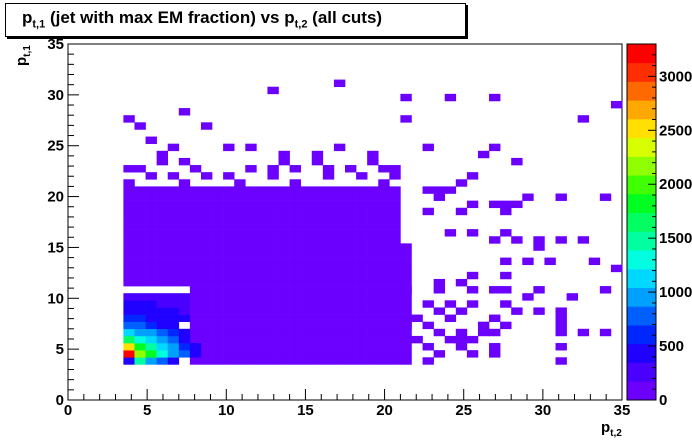 This screenshot has height=444, width=692. Describe the element at coordinates (622, 410) in the screenshot. I see `x-tick-label: 35` at that location.